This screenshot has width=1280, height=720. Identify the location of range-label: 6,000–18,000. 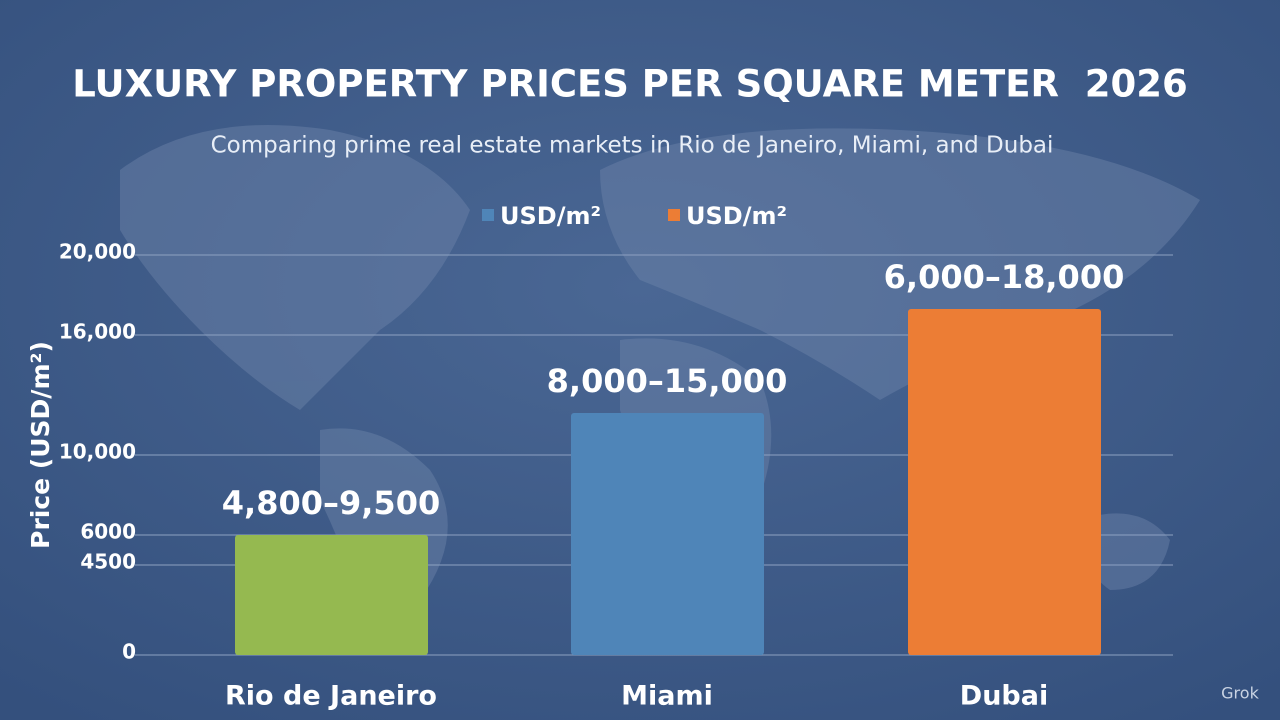
(1004, 277).